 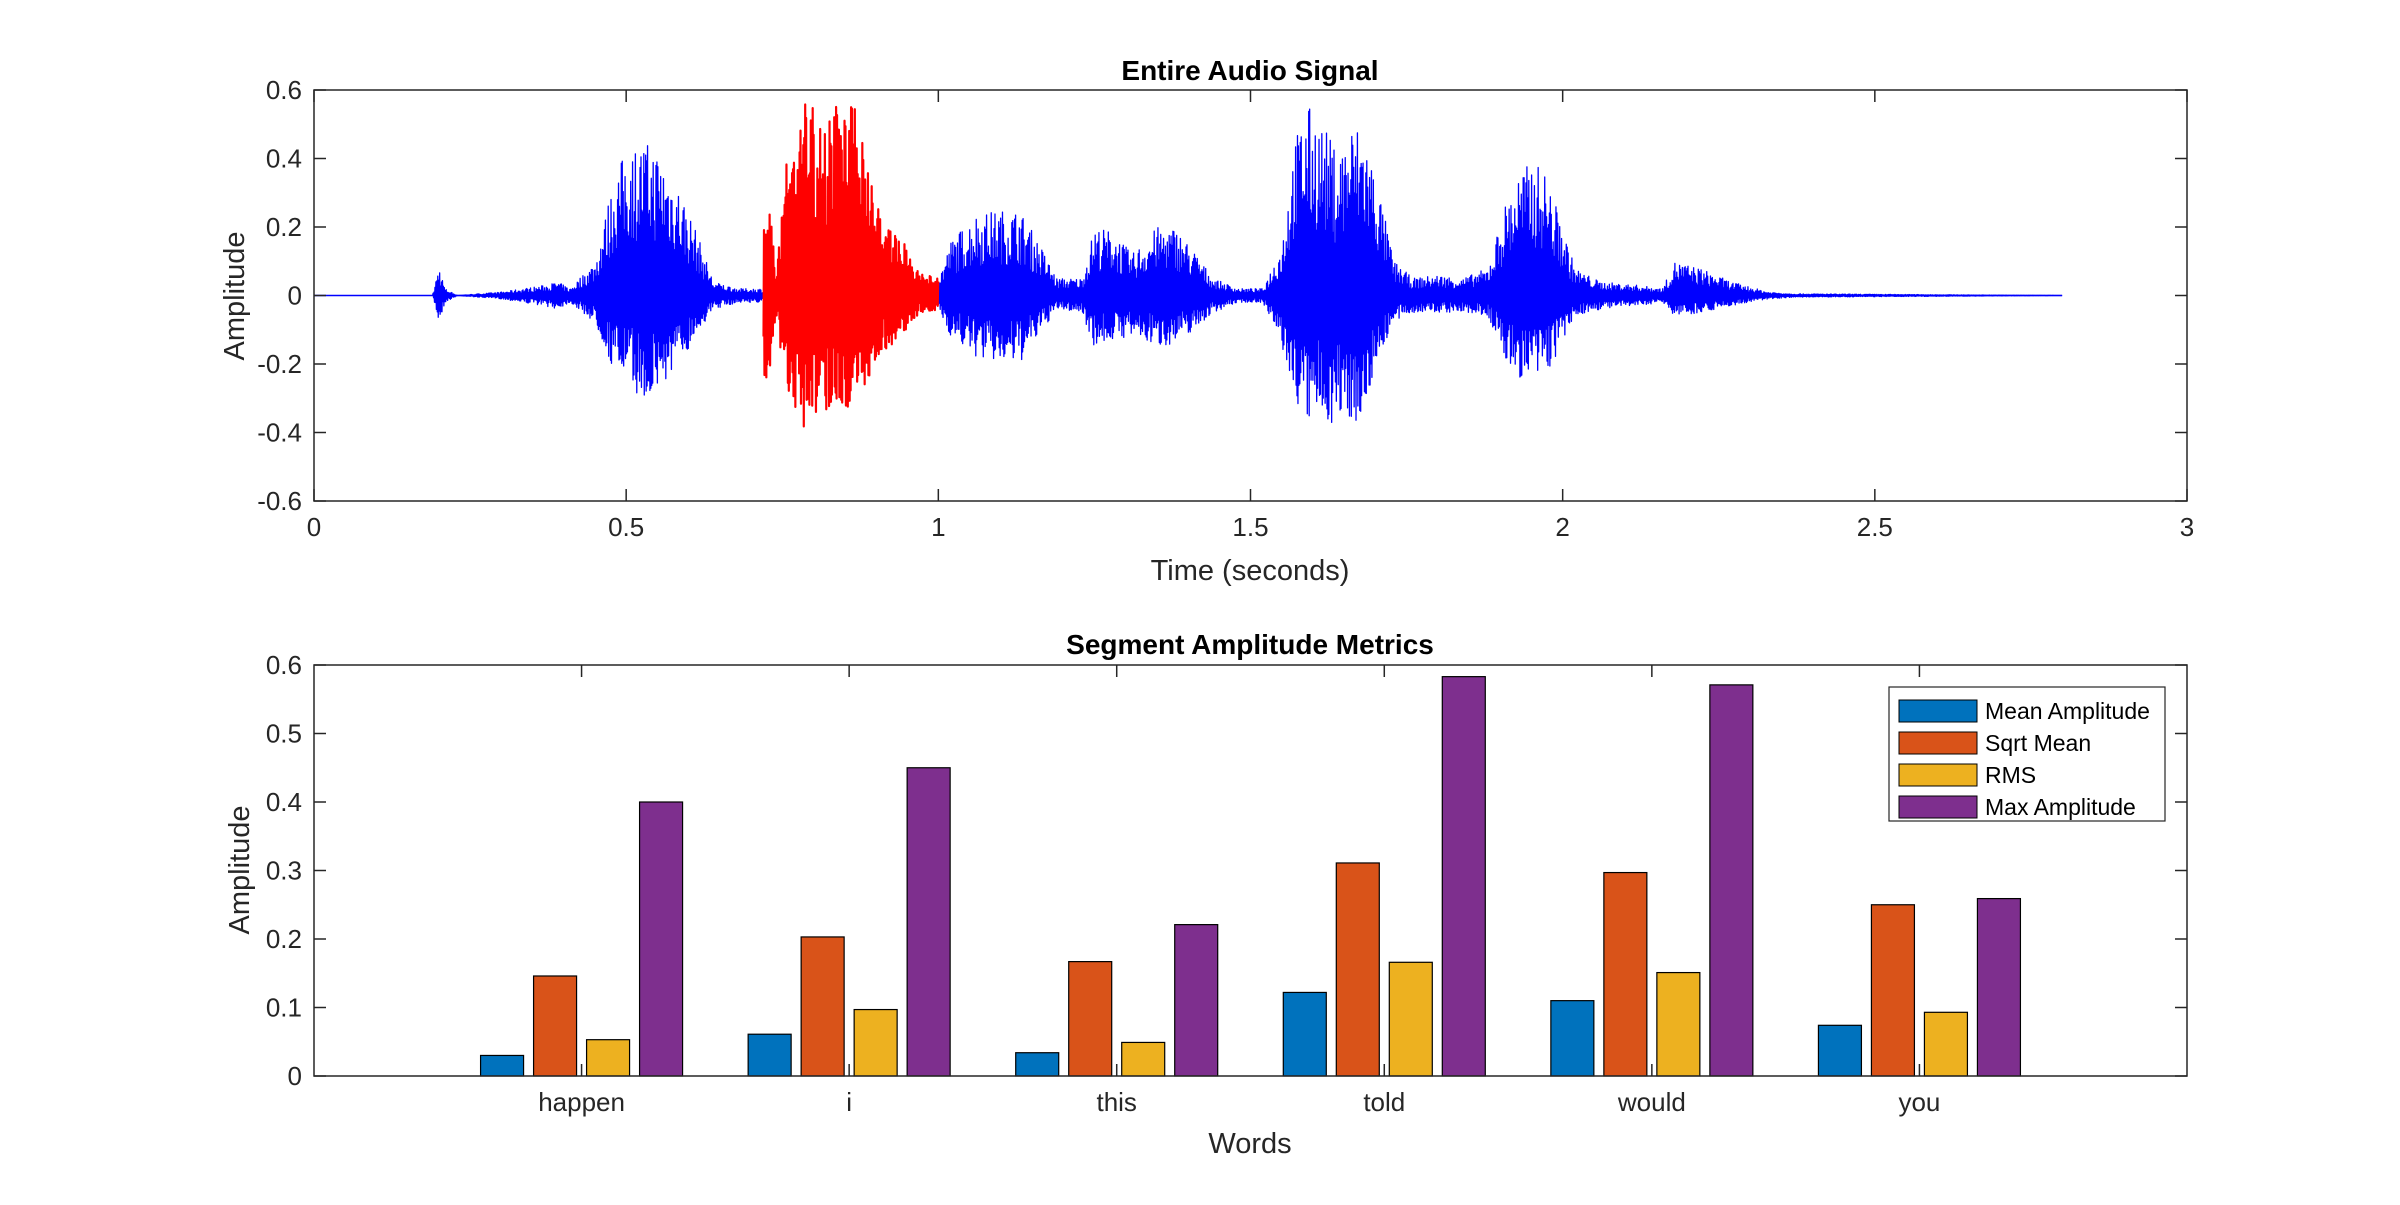 I want to click on bar-you-mean-amplitude, so click(x=1840, y=1050).